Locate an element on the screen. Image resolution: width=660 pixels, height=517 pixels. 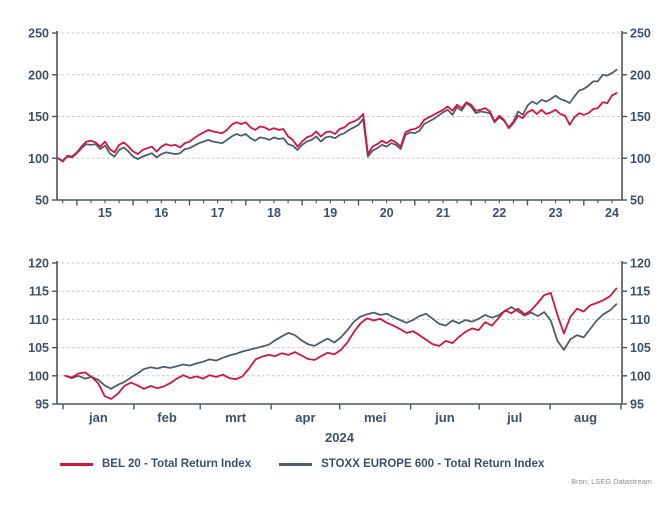
y-tick-label-right: 105 is located at coordinates (640, 348).